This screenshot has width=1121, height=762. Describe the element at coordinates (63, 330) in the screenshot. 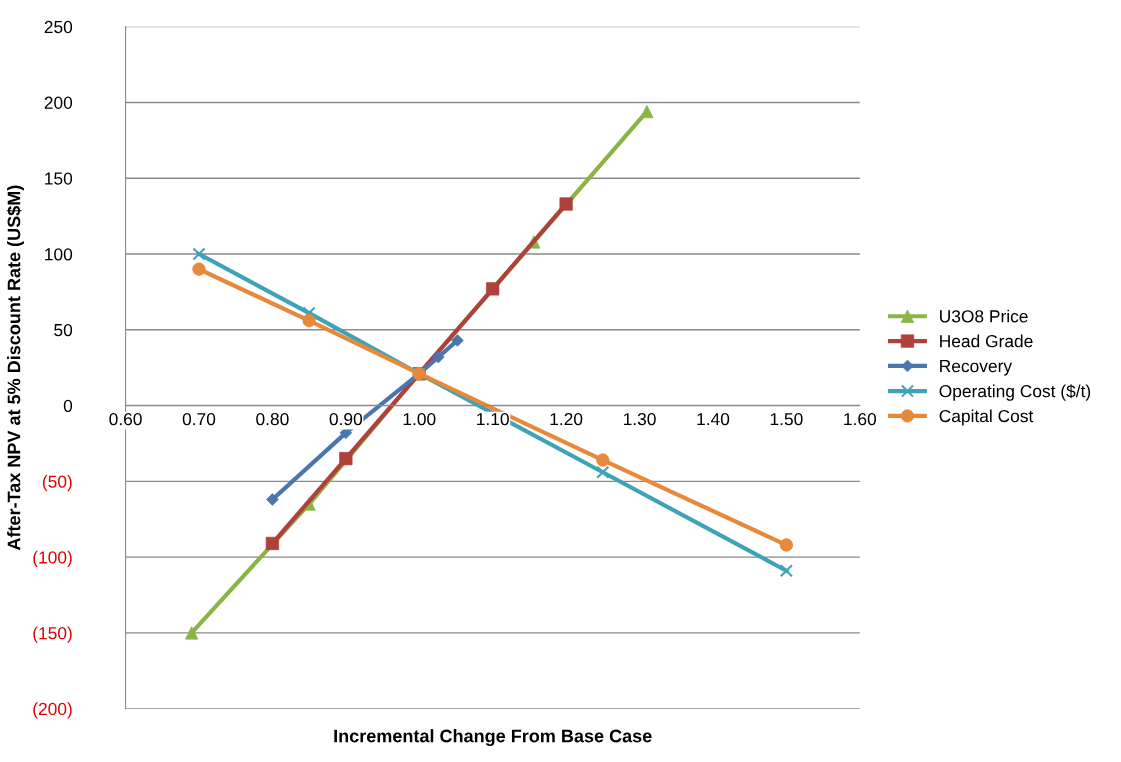

I see `y-tick-label: 50` at that location.